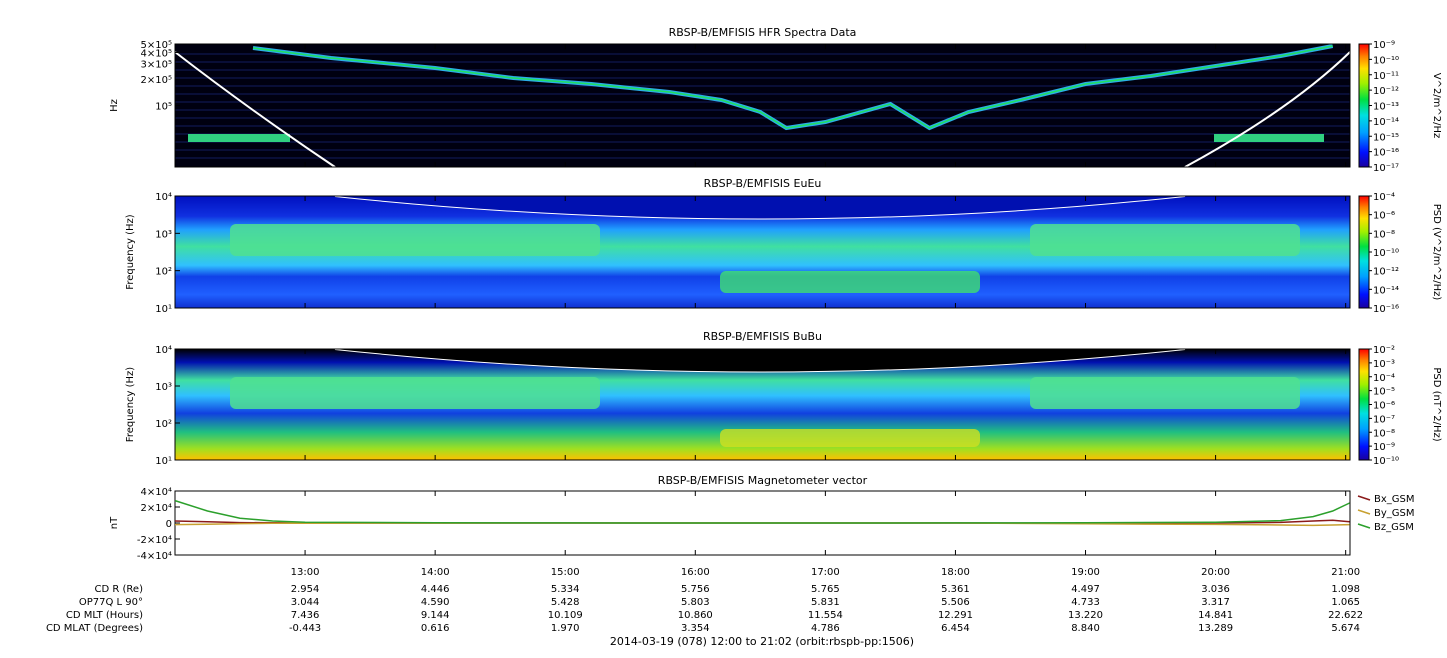  I want to click on ephemeris-value: 5.674, so click(1345, 628).